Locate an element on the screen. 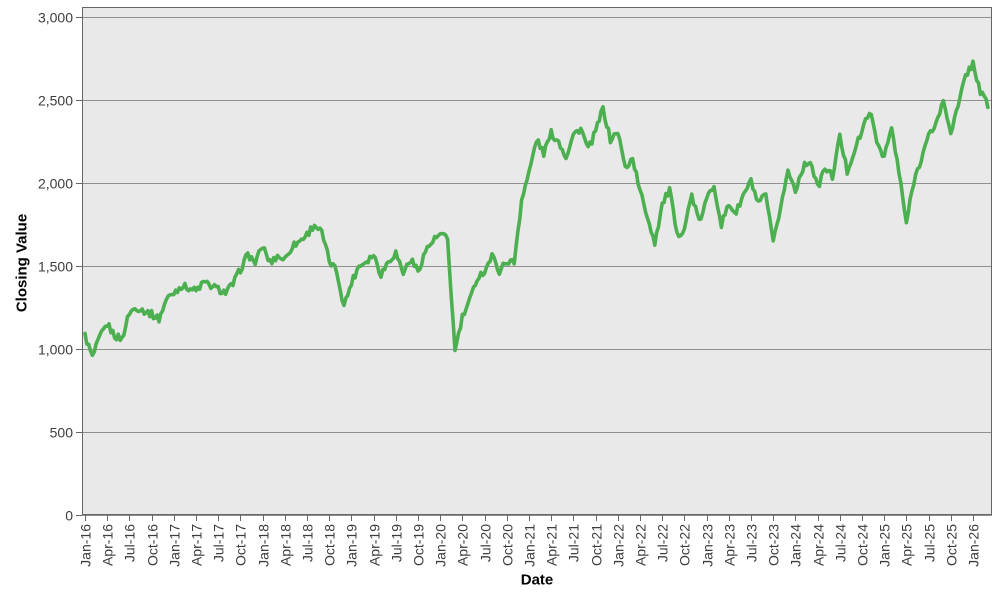  svg-text: 0 is located at coordinates (69, 516).